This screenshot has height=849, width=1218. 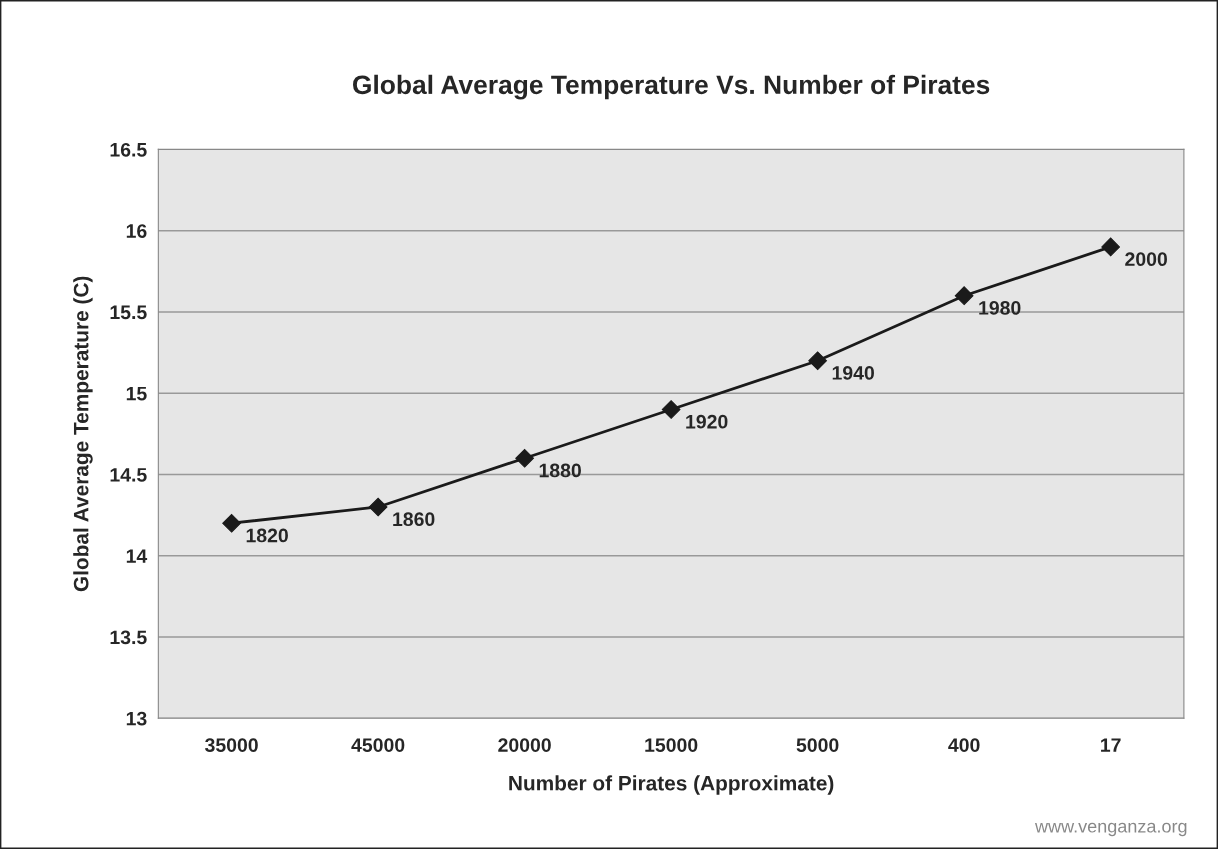 What do you see at coordinates (853, 373) in the screenshot?
I see `annotation: 1940` at bounding box center [853, 373].